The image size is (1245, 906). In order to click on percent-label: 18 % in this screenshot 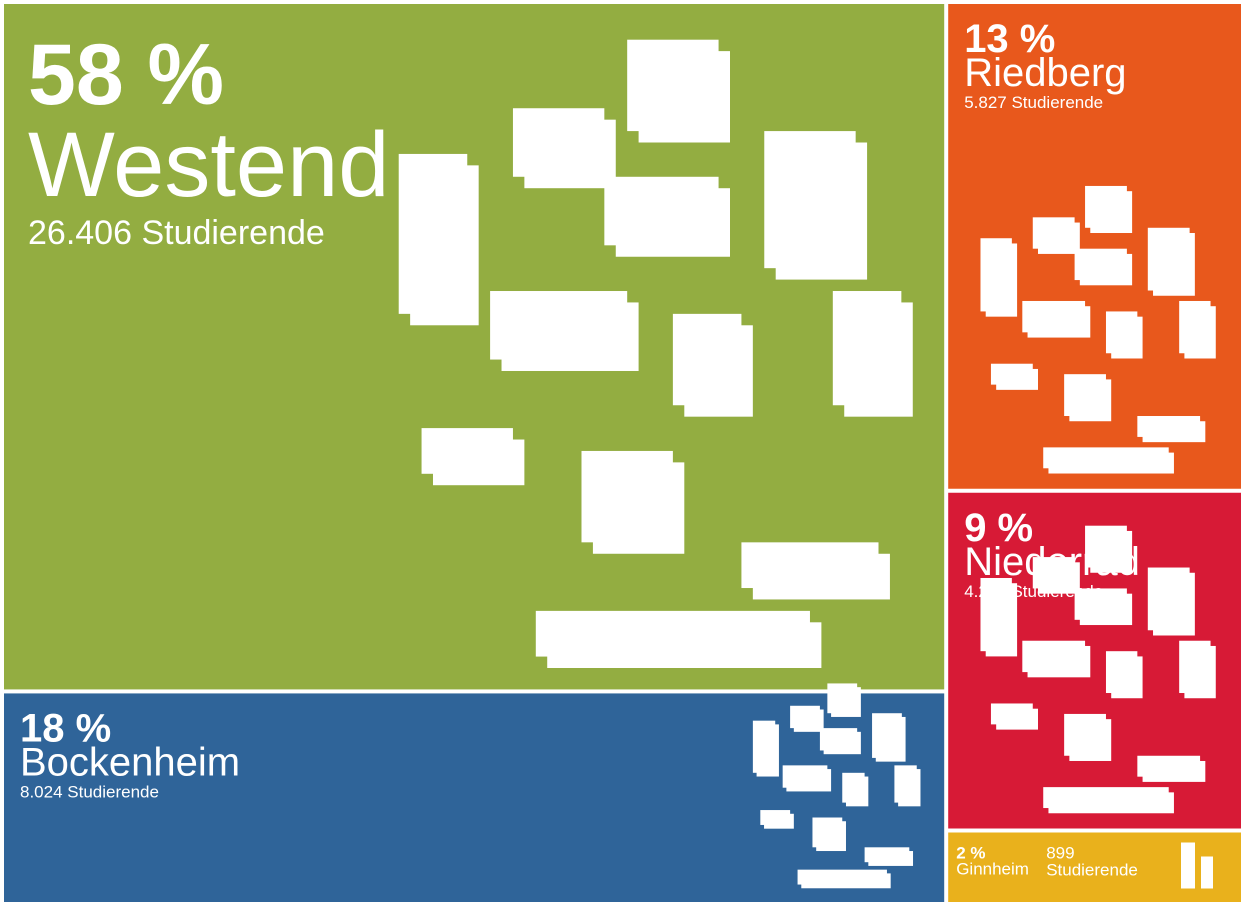, I will do `click(65, 728)`.